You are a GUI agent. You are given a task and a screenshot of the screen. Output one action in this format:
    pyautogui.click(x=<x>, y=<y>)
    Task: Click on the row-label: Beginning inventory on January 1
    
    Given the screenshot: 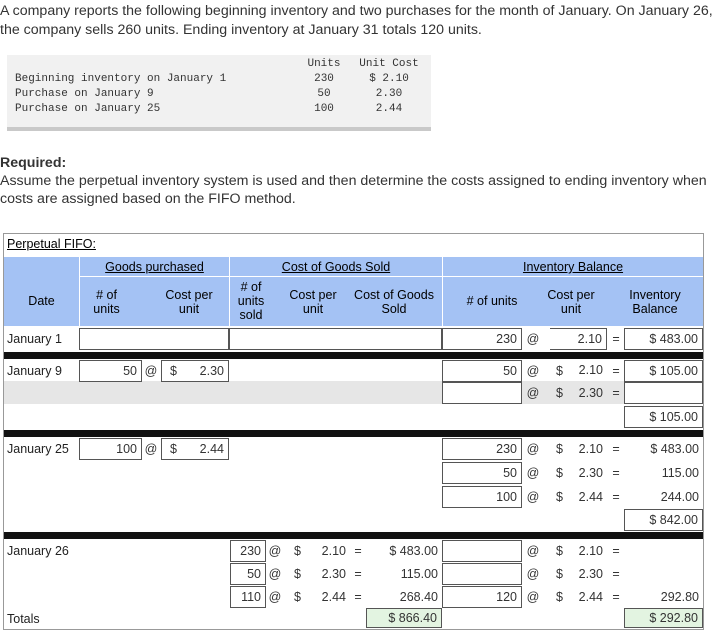 What is the action you would take?
    pyautogui.click(x=121, y=79)
    